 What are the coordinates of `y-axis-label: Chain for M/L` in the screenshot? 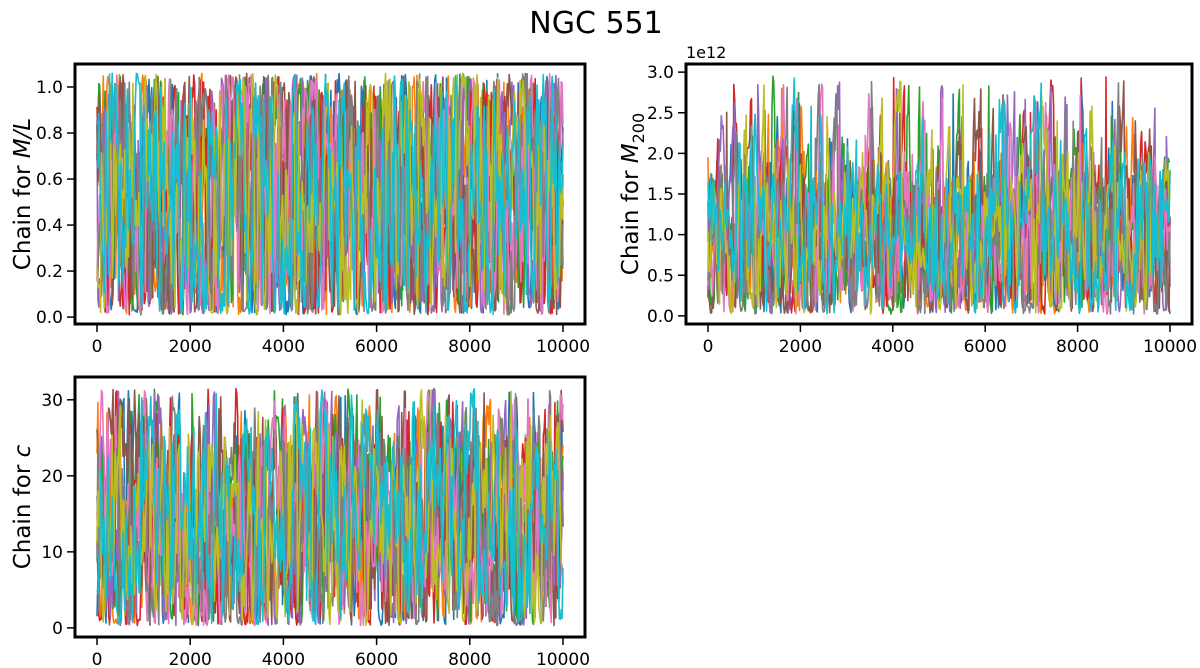 It's located at (23, 194).